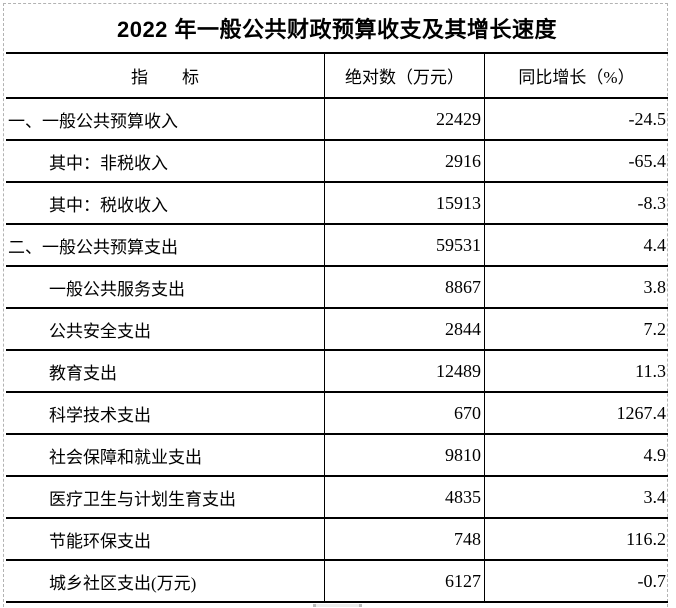 Image resolution: width=676 pixels, height=608 pixels. I want to click on indicator-cell: 医疗卫生与计划生育支出, so click(142, 499).